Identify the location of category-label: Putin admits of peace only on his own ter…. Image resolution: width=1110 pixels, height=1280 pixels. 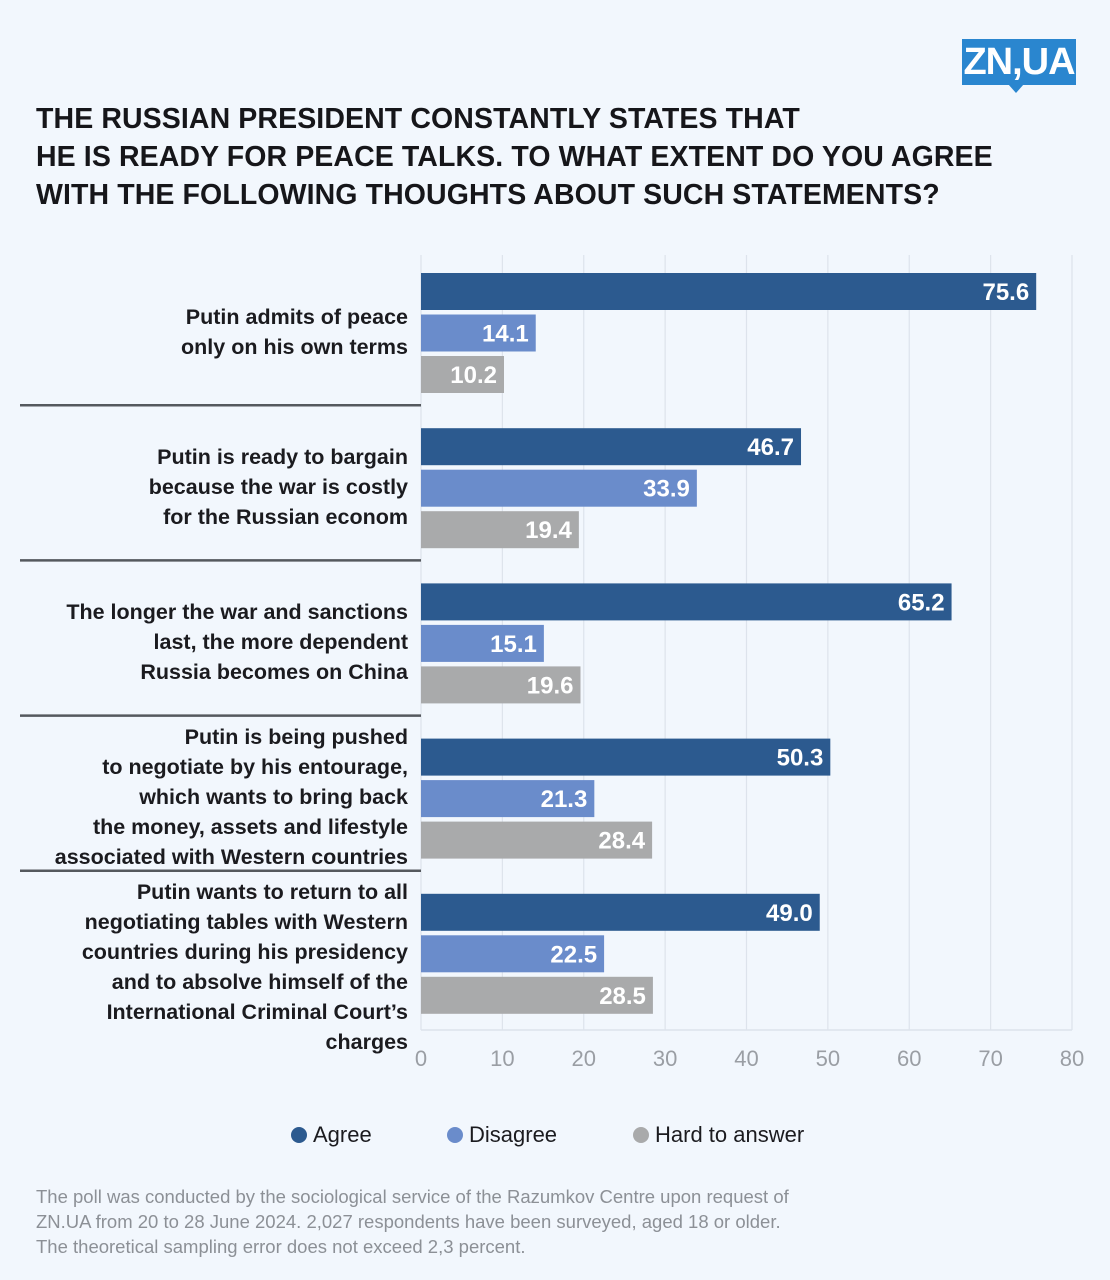
(294, 332).